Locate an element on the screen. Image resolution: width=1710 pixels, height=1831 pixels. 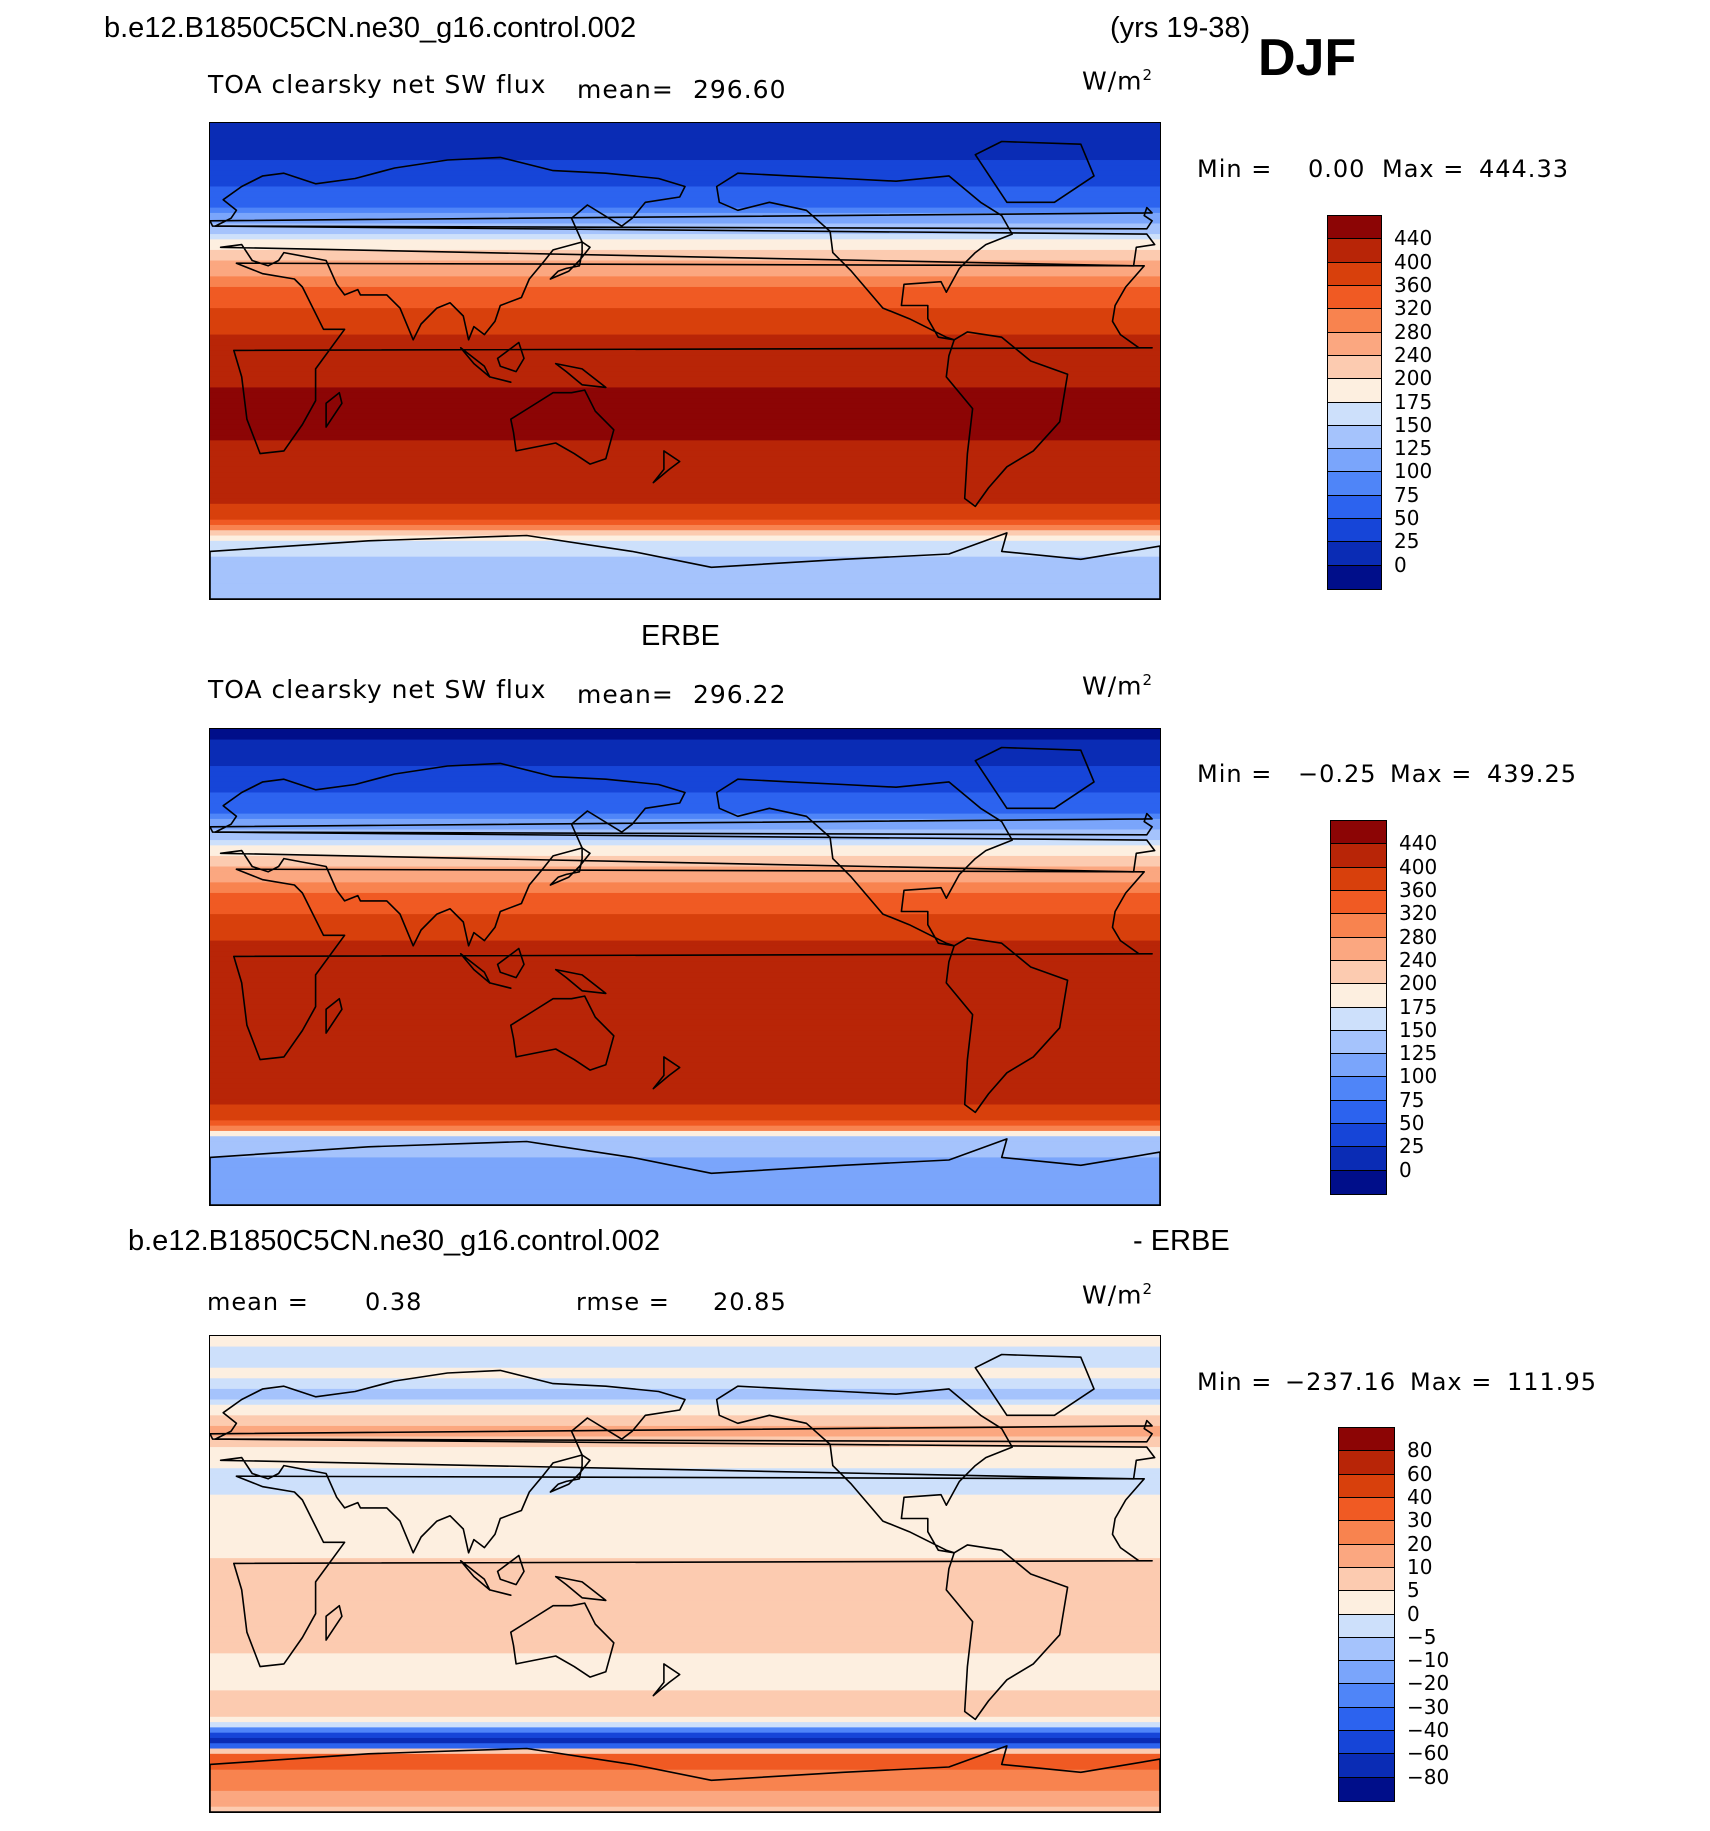
colorbar-tick-label: 20 is located at coordinates (1420, 1543).